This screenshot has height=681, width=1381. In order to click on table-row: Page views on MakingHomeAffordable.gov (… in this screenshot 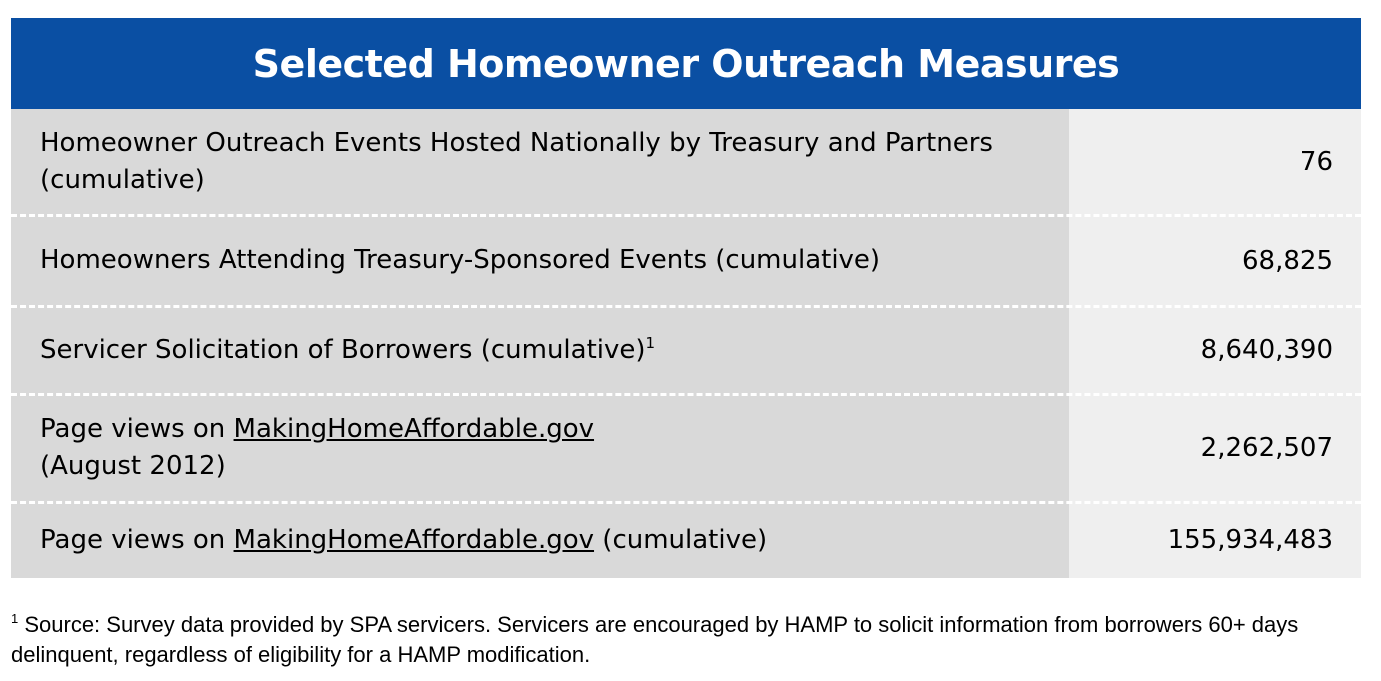, I will do `click(686, 540)`.